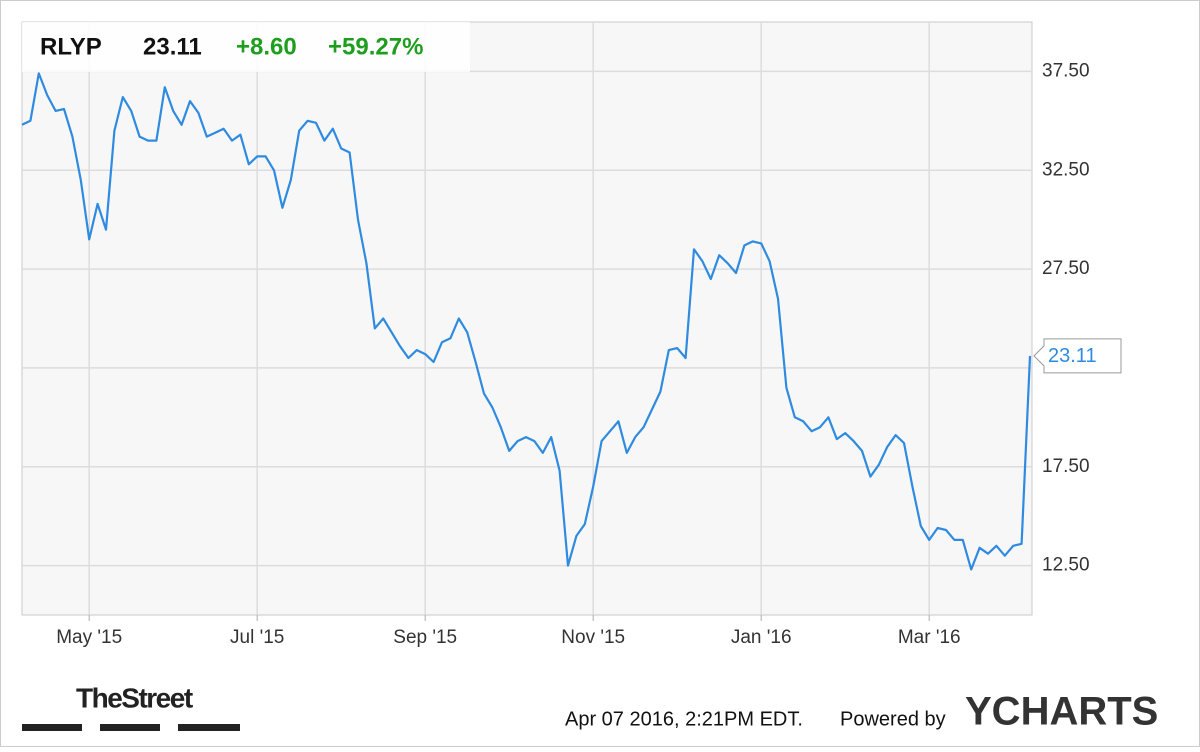  What do you see at coordinates (257, 637) in the screenshot?
I see `x-tick-label: Jul '15` at bounding box center [257, 637].